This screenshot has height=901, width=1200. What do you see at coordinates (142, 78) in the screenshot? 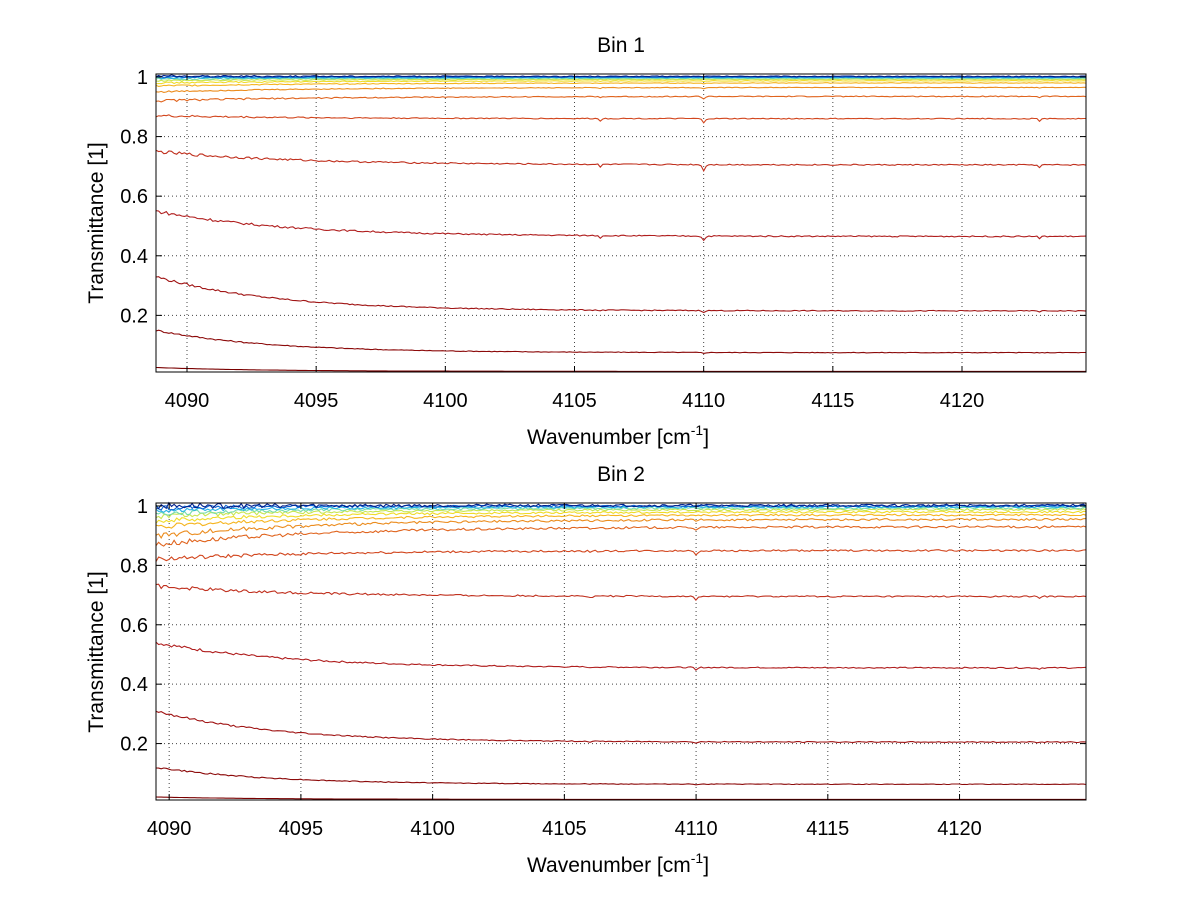
I see `y-tick-label-bin-1: 1` at bounding box center [142, 78].